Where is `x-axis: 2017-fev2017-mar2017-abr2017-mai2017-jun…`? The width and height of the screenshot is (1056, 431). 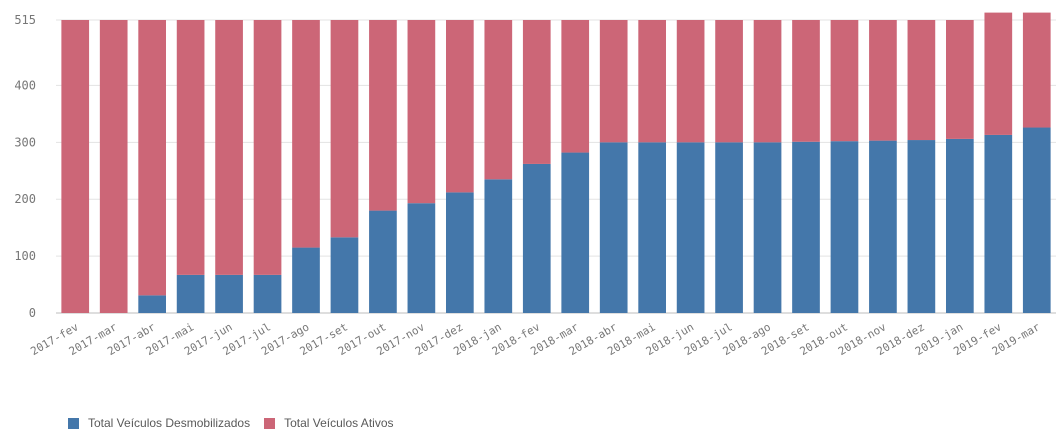 x-axis: 2017-fev2017-mar2017-abr2017-mai2017-jun… is located at coordinates (535, 339).